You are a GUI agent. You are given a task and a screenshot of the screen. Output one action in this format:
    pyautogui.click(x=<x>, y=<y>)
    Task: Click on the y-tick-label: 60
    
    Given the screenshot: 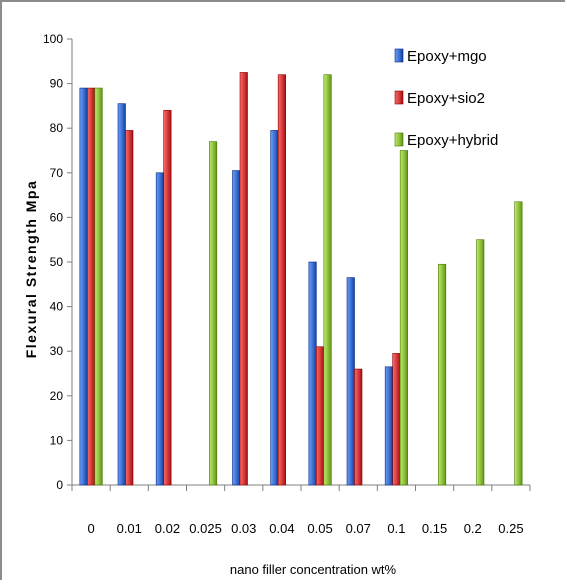 What is the action you would take?
    pyautogui.click(x=57, y=217)
    